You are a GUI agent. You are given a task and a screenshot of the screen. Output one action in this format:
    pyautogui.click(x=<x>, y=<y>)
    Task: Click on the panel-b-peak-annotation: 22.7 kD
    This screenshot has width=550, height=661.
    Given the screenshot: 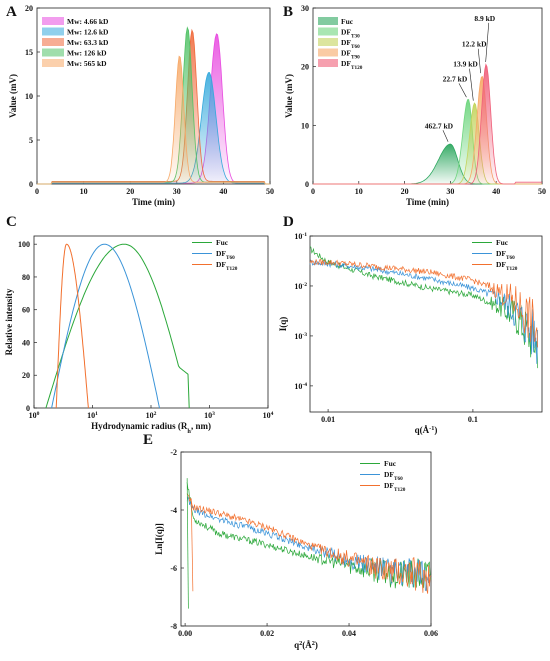 What is the action you would take?
    pyautogui.click(x=455, y=78)
    